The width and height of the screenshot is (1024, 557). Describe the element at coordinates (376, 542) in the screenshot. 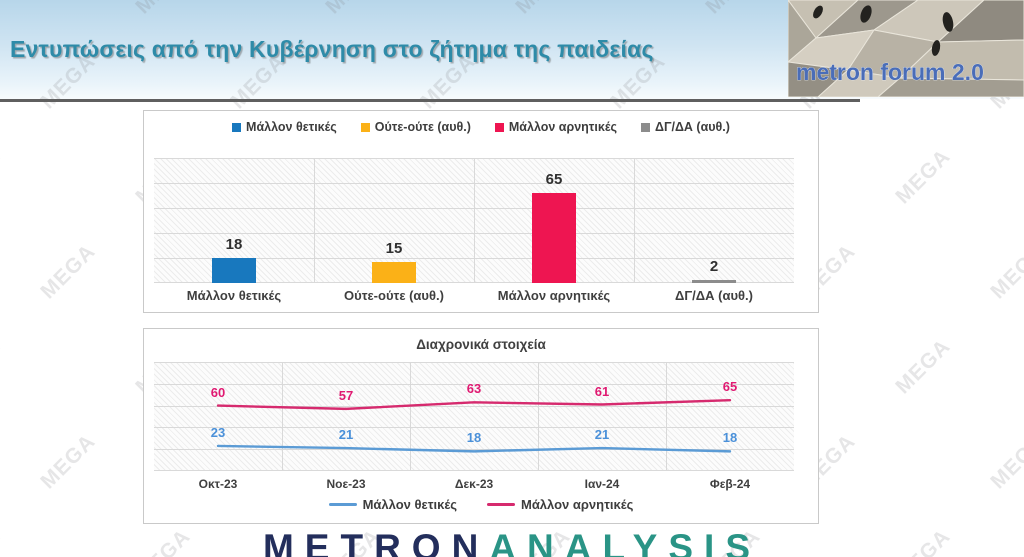

I see `logo-metron-text: METRON` at that location.